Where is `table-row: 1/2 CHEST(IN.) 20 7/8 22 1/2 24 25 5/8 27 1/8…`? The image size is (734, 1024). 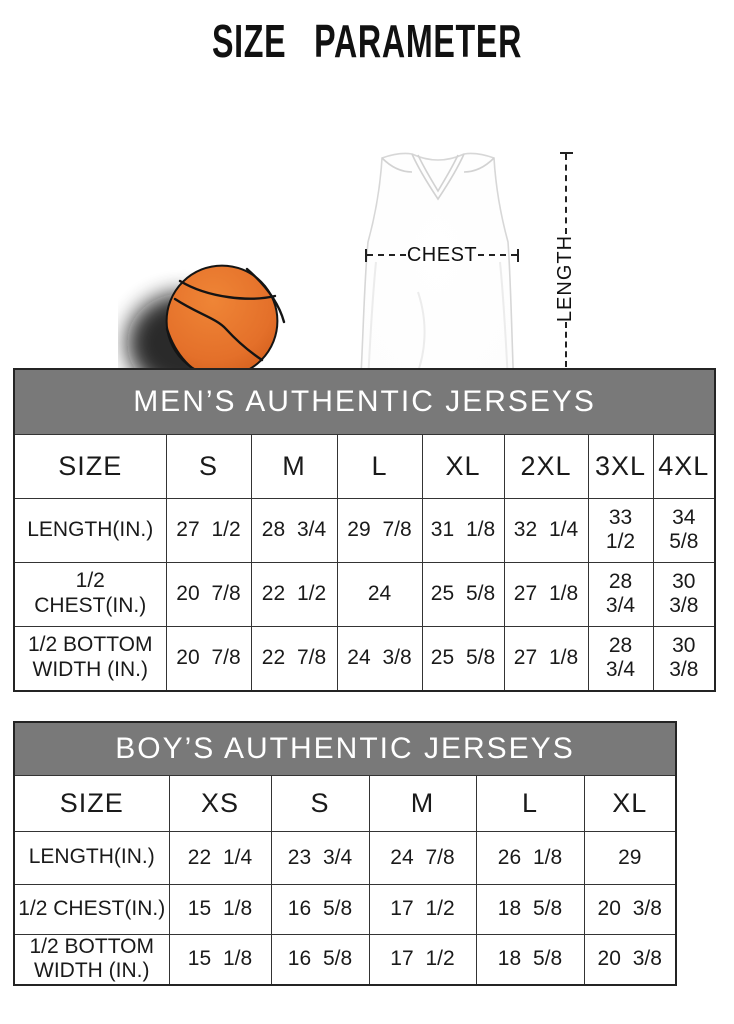 table-row: 1/2 CHEST(IN.) 20 7/8 22 1/2 24 25 5/8 27 1/8… is located at coordinates (364, 594).